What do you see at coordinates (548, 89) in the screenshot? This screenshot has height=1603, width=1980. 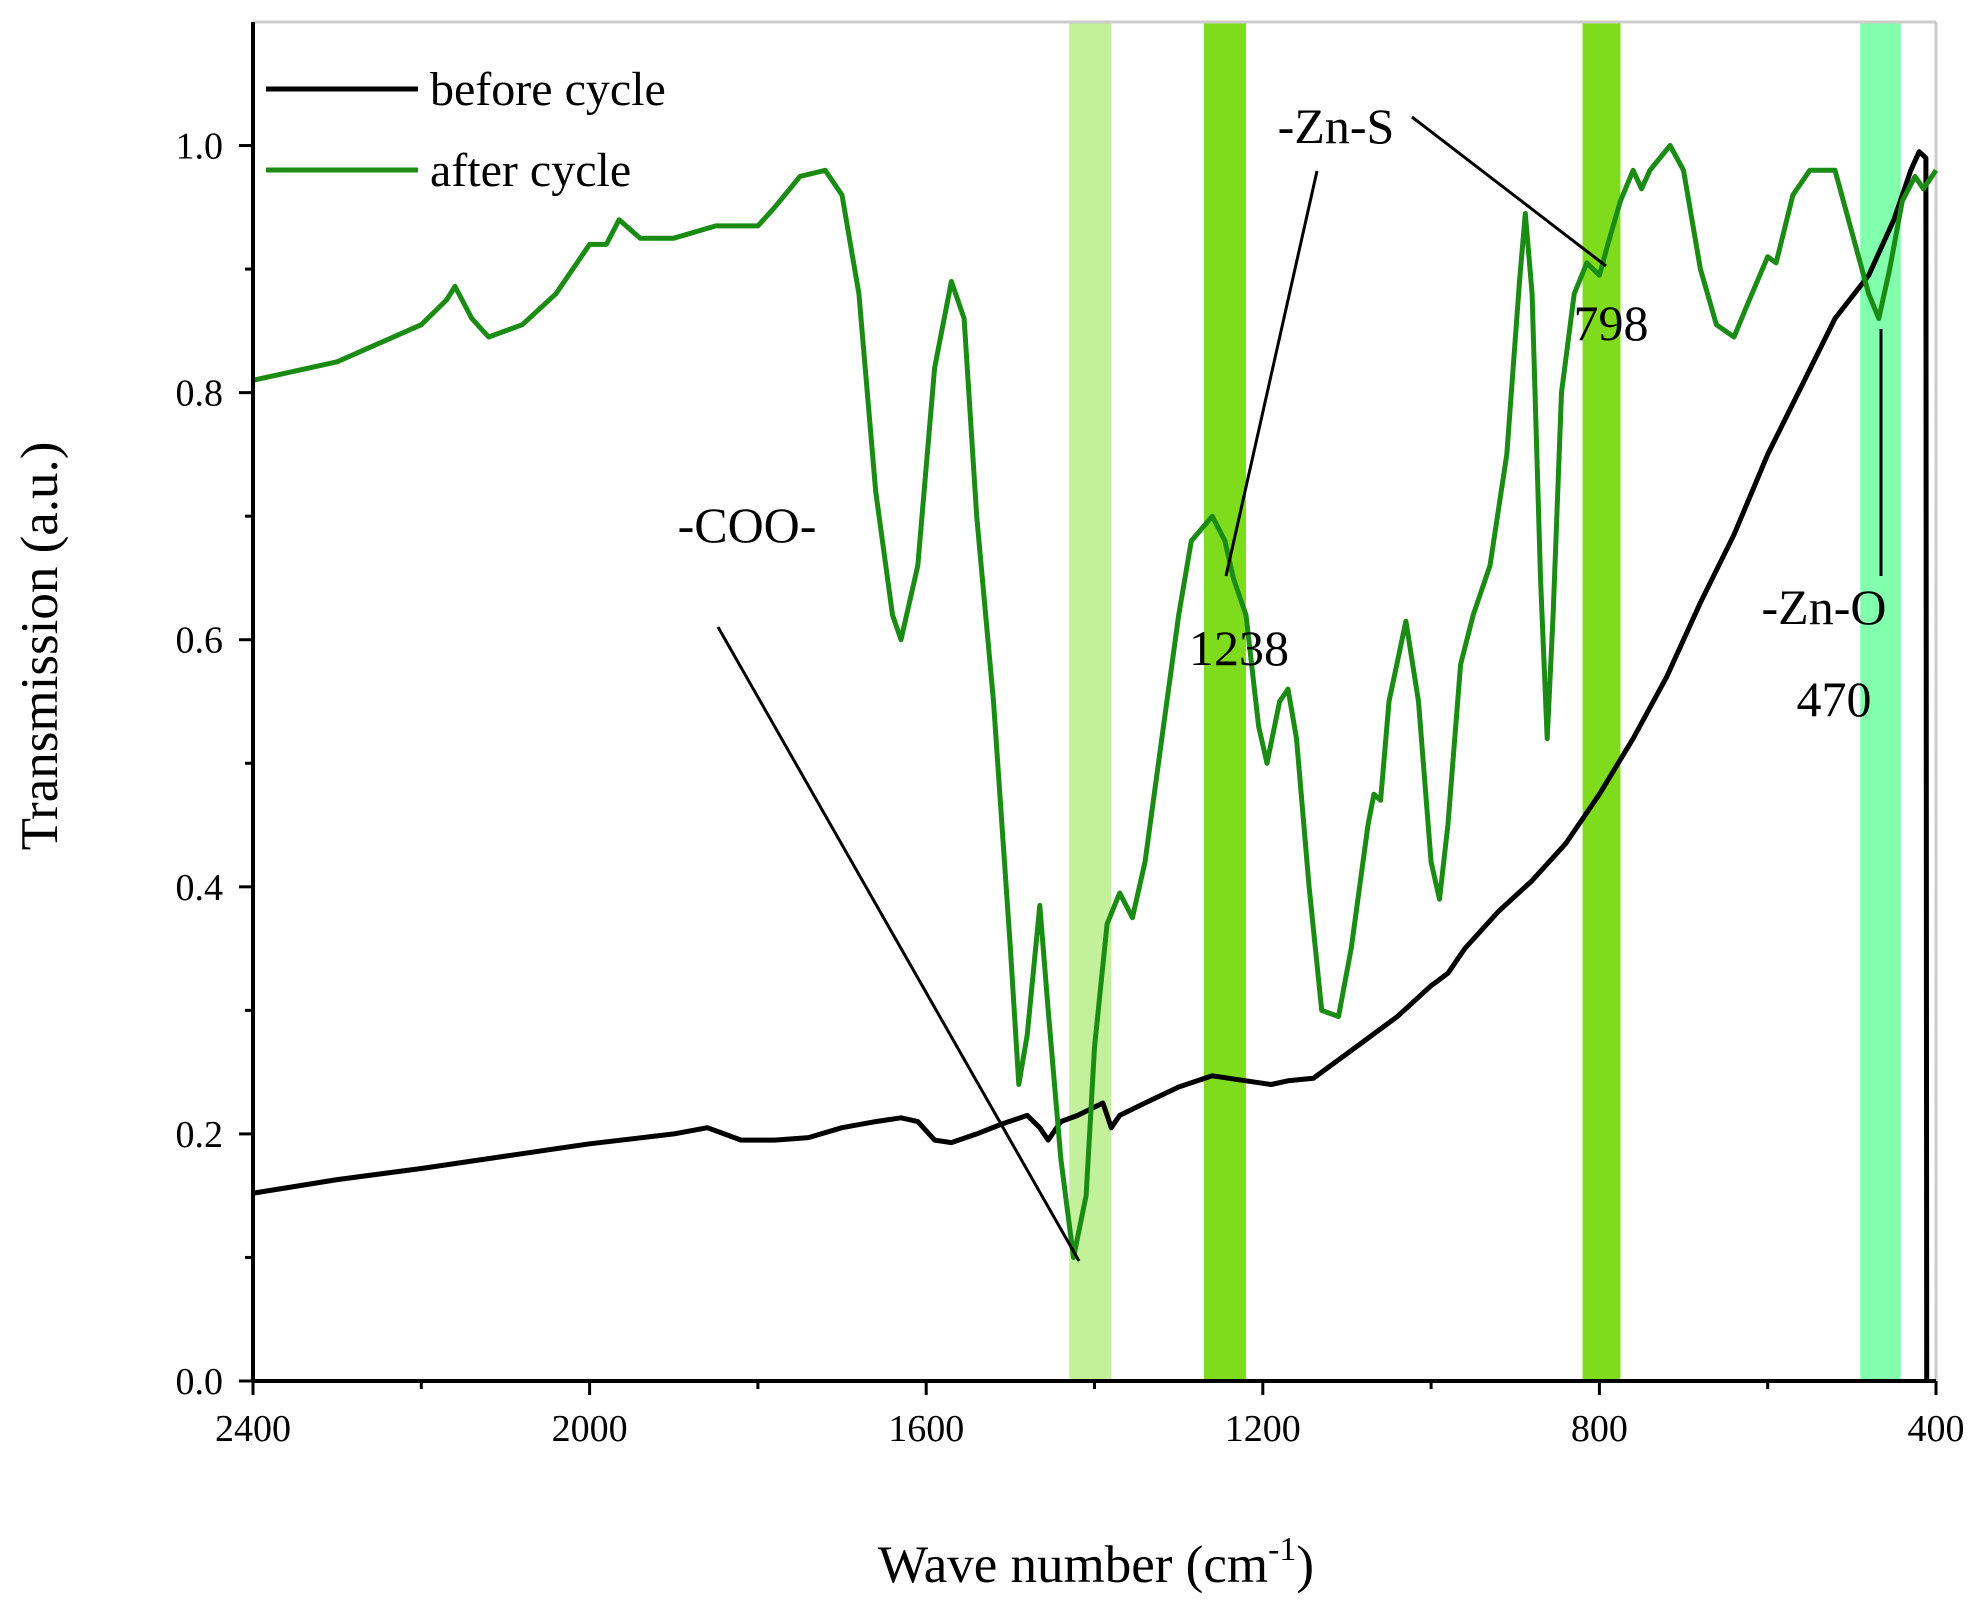 I see `legend-label: before cycle` at bounding box center [548, 89].